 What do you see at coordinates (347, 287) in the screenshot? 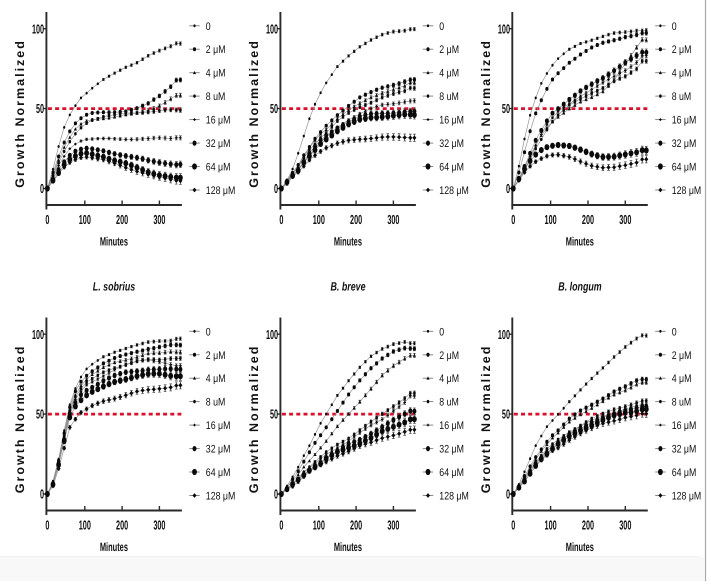
I see `svg-text: B. breve` at bounding box center [347, 287].